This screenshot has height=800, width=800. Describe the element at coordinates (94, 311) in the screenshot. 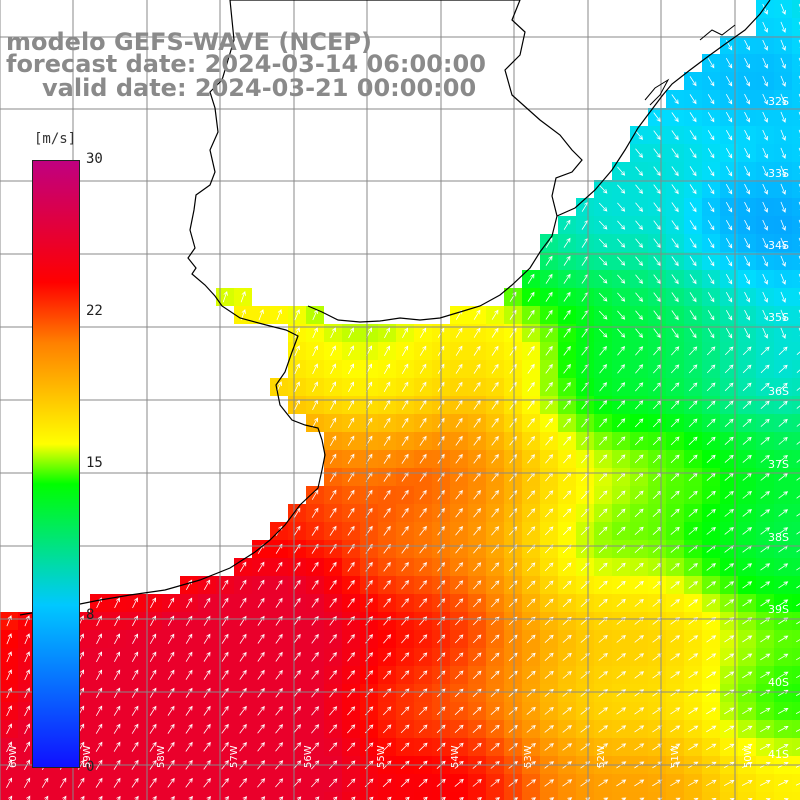

I see `colorbar-tick-22: 22` at that location.